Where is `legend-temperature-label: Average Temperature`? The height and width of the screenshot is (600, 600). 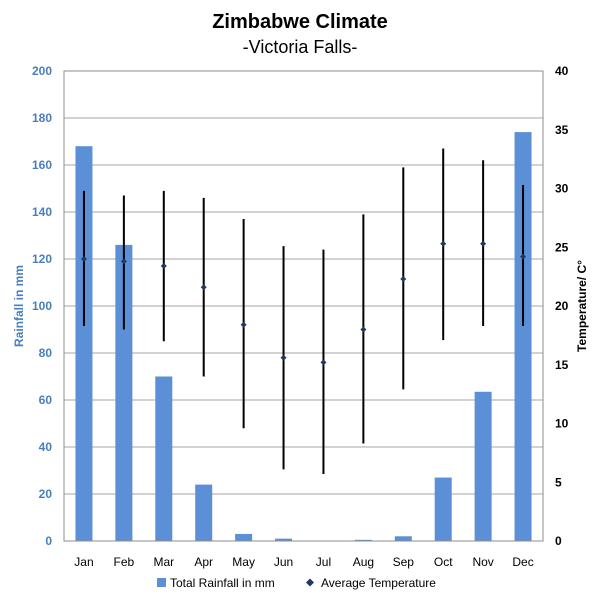
legend-temperature-label: Average Temperature is located at coordinates (378, 583).